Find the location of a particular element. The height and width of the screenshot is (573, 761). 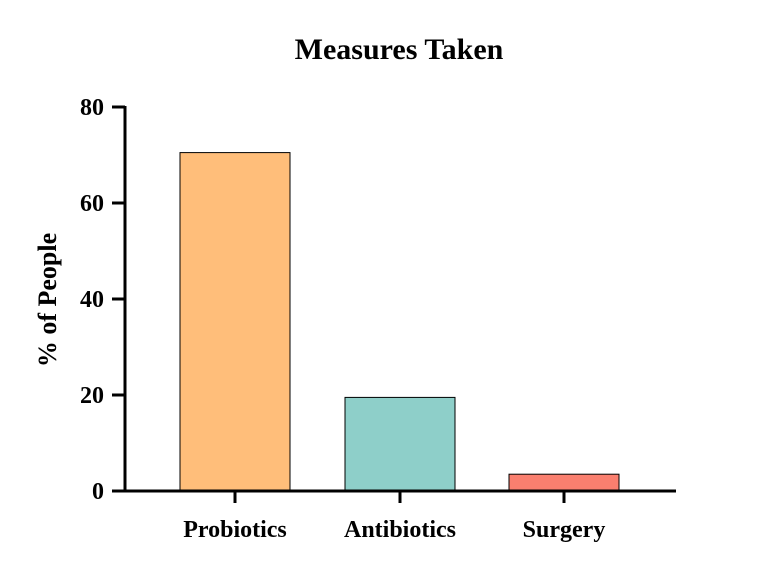

x-categories-group: Probiotics Antibiotics Surgery is located at coordinates (394, 517).